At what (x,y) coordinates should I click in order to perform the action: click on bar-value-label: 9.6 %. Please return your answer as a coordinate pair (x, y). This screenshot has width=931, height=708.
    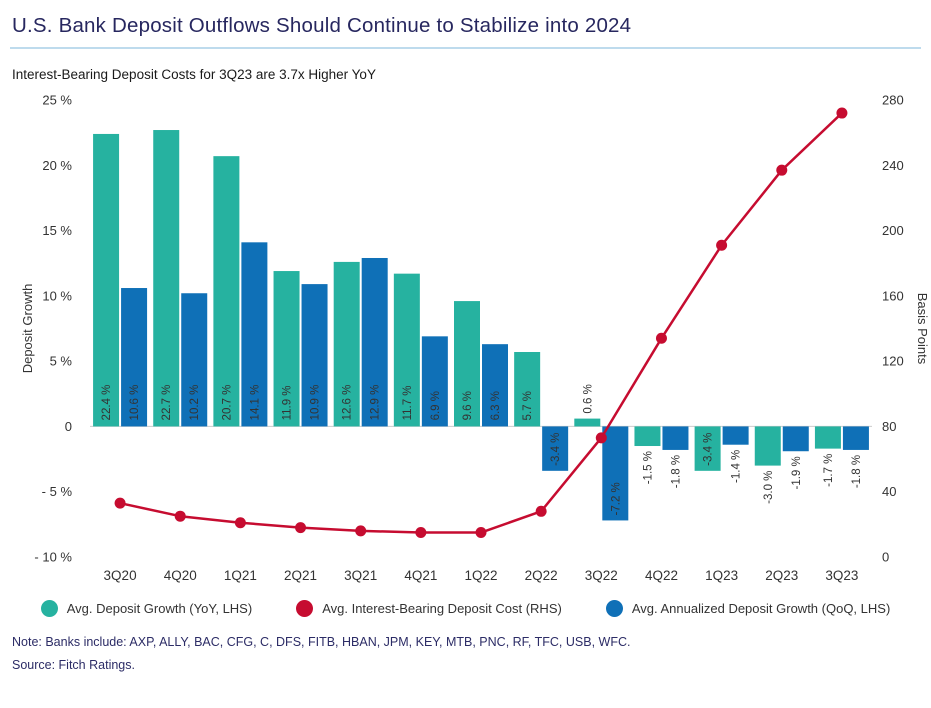
    Looking at the image, I should click on (468, 405).